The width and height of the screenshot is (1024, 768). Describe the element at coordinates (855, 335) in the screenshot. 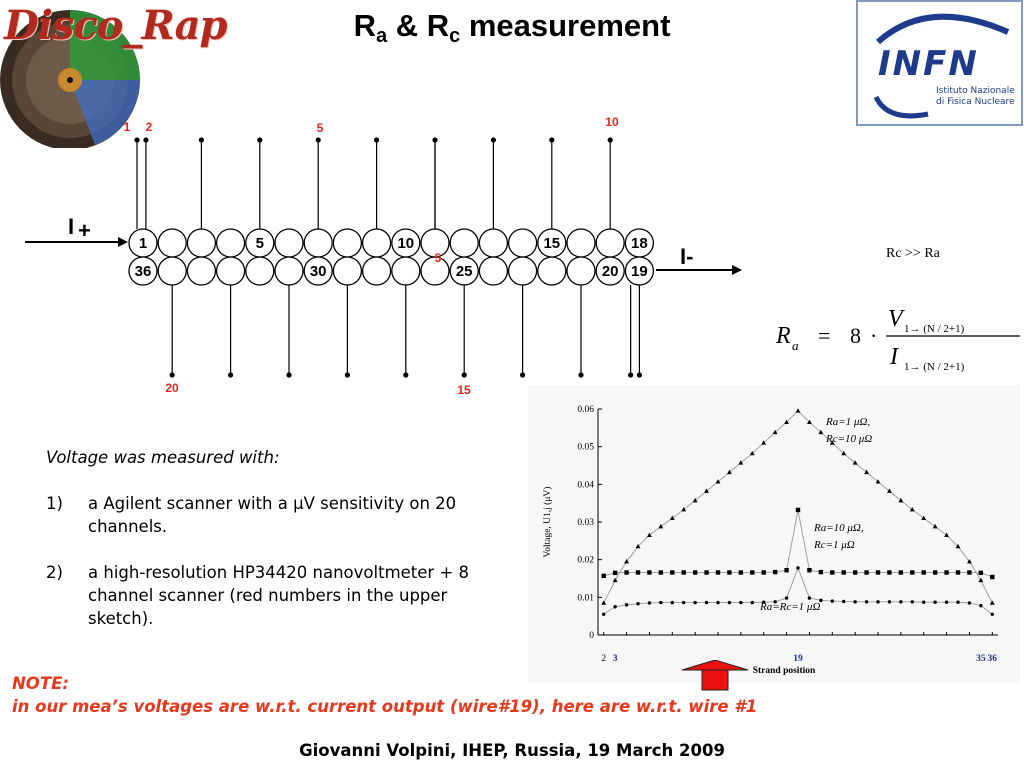

I see `formula-factor: 8` at that location.